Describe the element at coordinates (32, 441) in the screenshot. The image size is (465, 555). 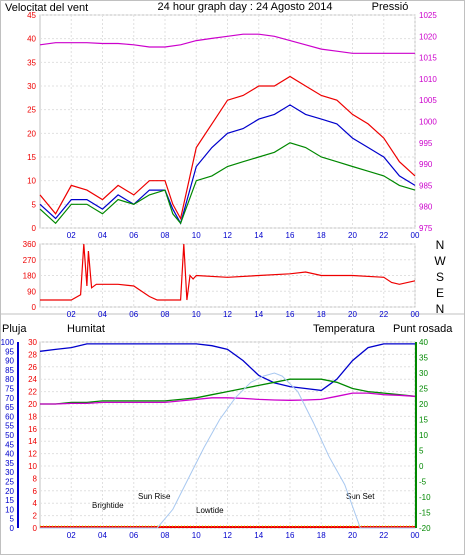
I see `y-tick-rain-14: 14` at that location.